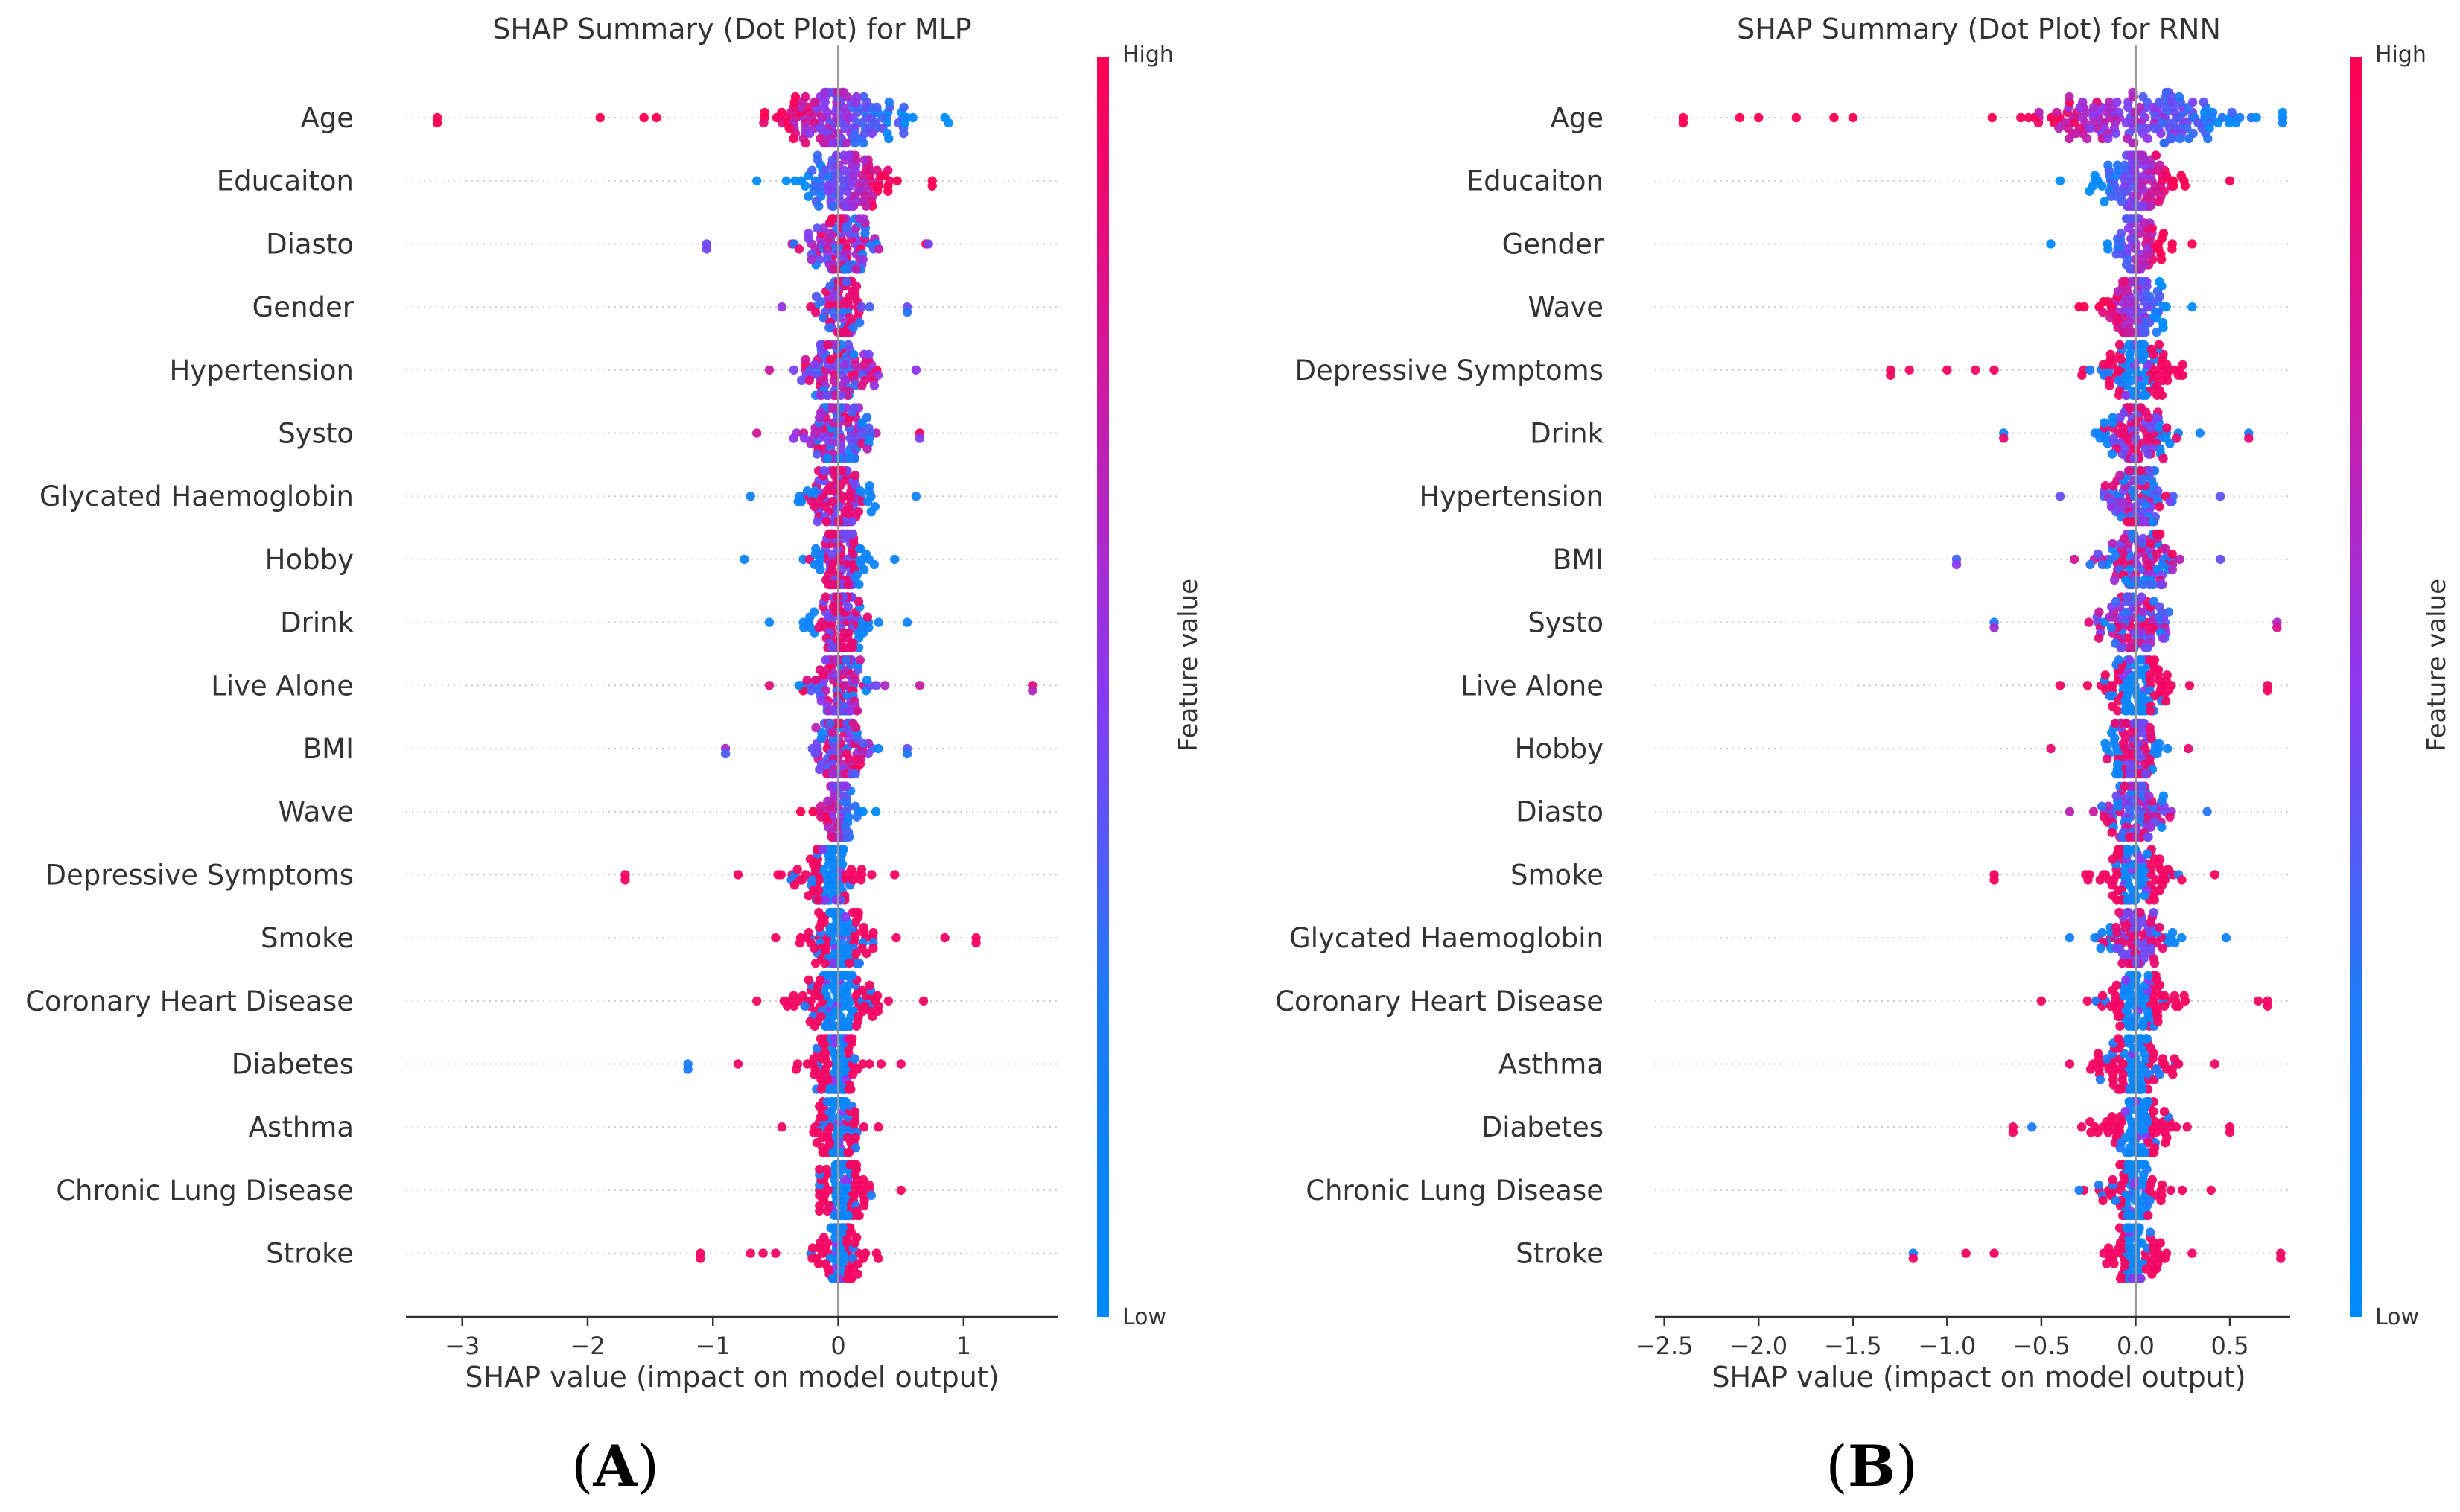  I want to click on feature-label: Hypertension, so click(1512, 496).